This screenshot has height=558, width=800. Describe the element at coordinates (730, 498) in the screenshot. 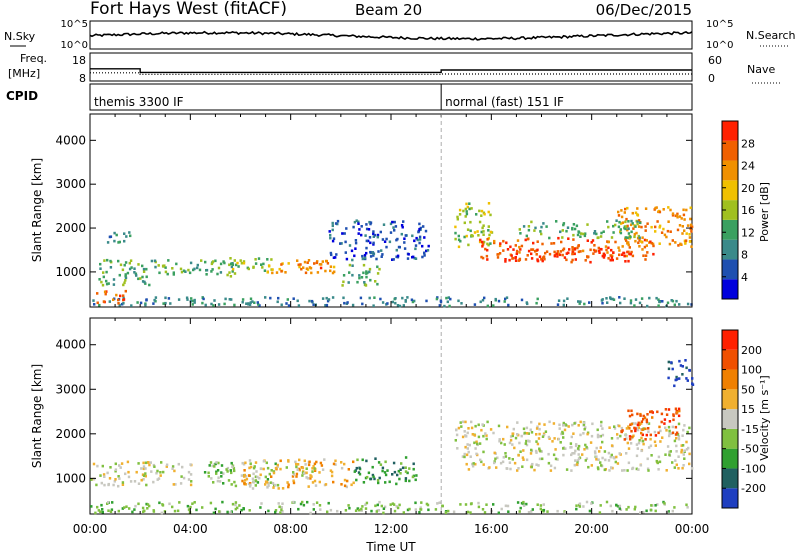

I see `colorbar-swatch` at that location.